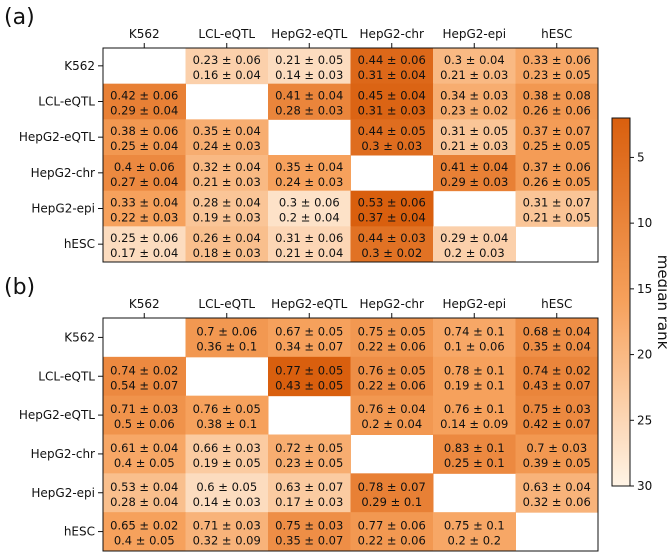 This screenshot has height=560, width=667. What do you see at coordinates (309, 487) in the screenshot?
I see `cell-value-top: 0.63 ± 0.07` at bounding box center [309, 487].